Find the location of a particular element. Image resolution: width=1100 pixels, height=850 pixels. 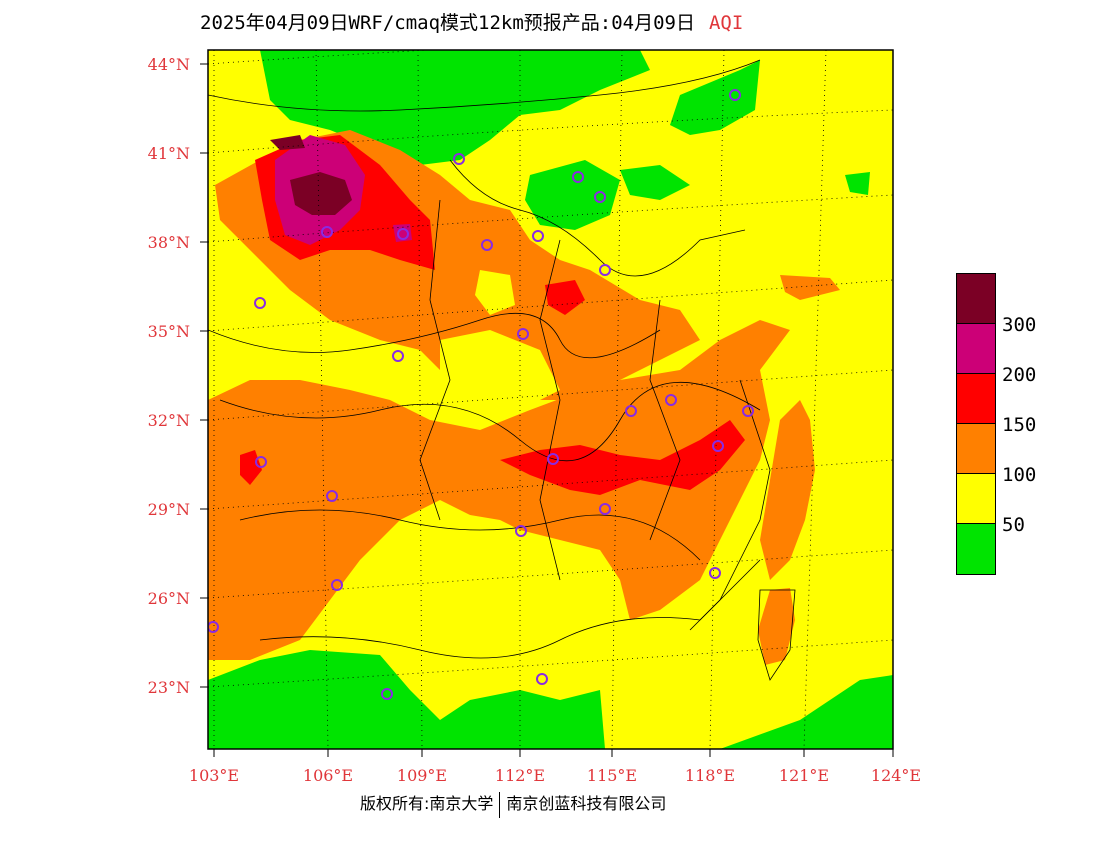

lon-label-118: 118°E is located at coordinates (710, 775).